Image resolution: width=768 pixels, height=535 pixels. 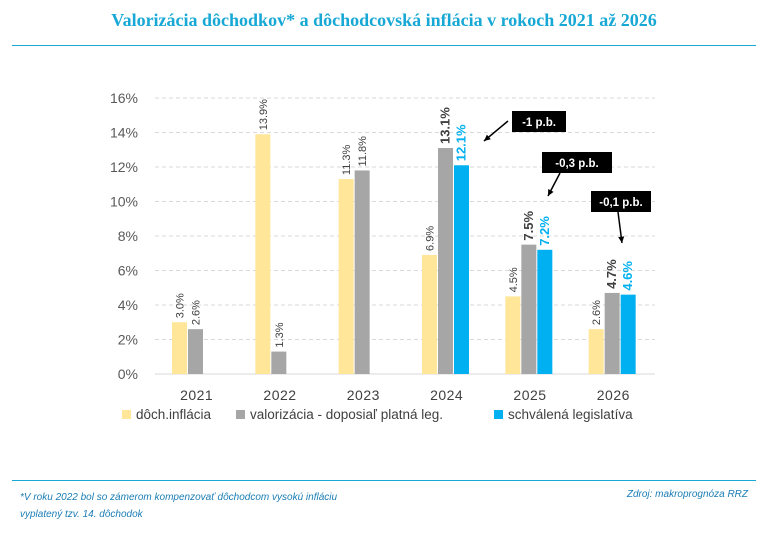 What do you see at coordinates (181, 305) in the screenshot?
I see `data-label: 3.0%` at bounding box center [181, 305].